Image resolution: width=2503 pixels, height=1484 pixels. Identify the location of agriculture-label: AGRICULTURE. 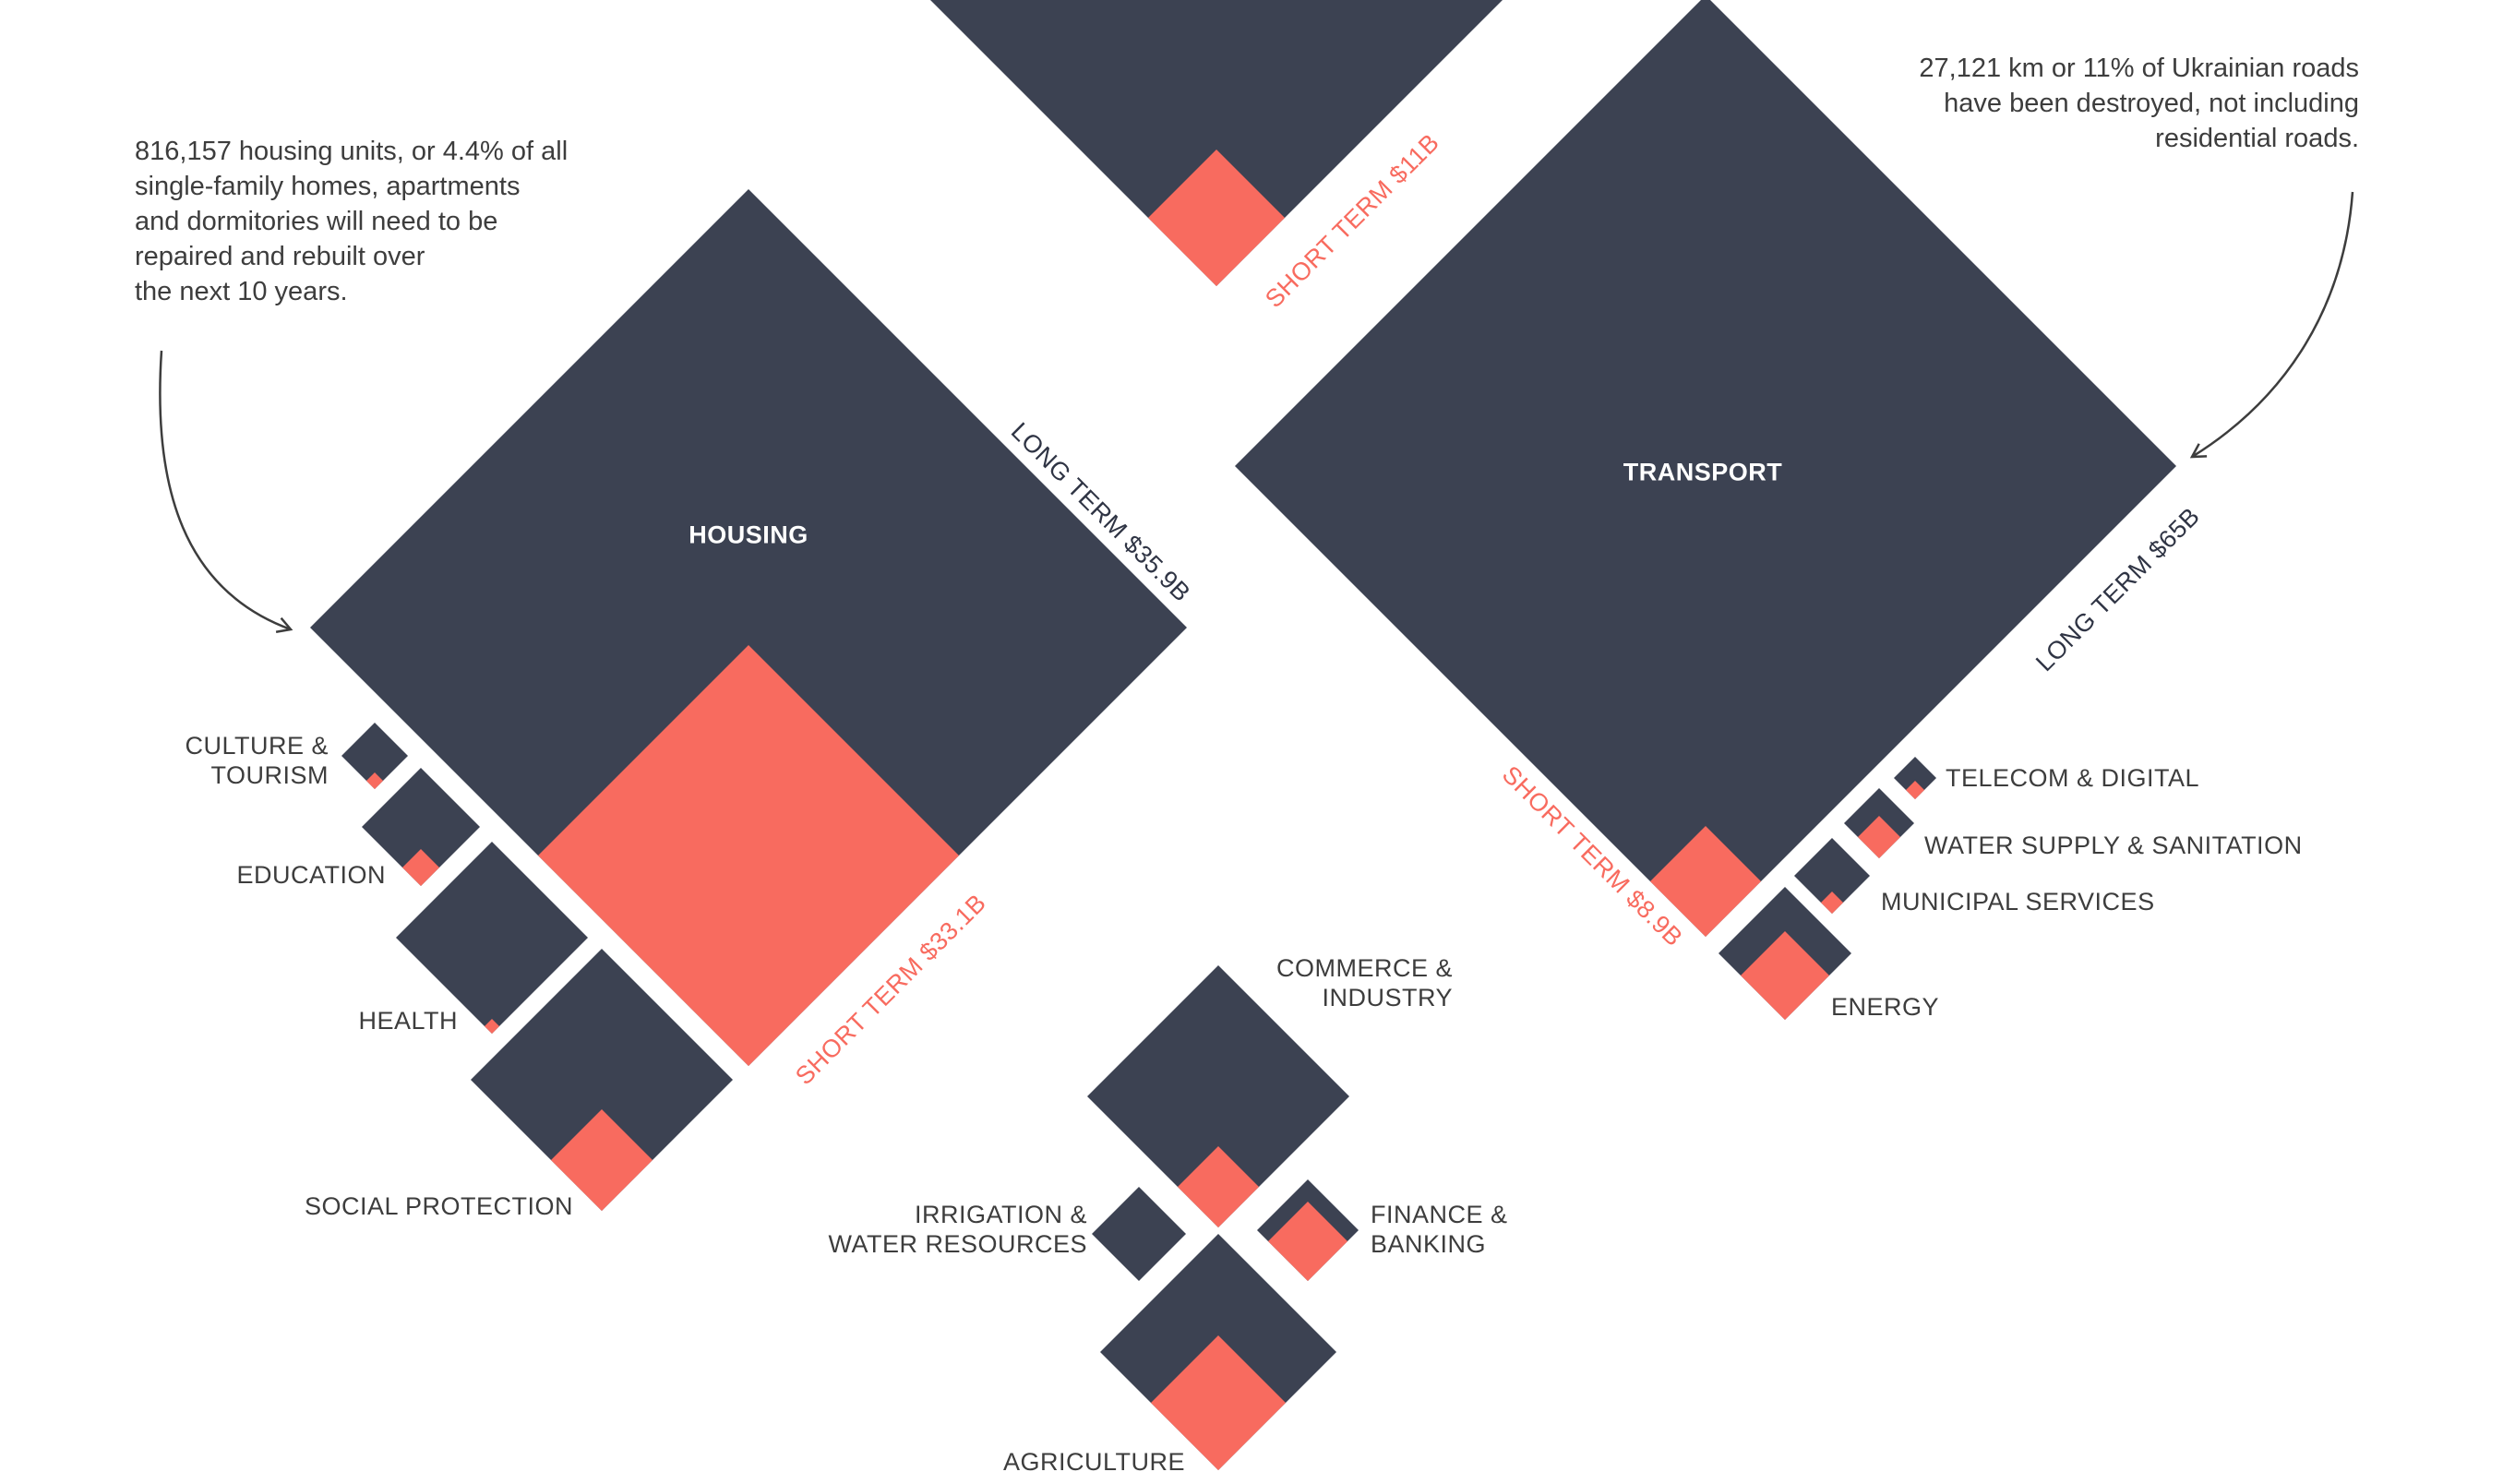
(1093, 1462).